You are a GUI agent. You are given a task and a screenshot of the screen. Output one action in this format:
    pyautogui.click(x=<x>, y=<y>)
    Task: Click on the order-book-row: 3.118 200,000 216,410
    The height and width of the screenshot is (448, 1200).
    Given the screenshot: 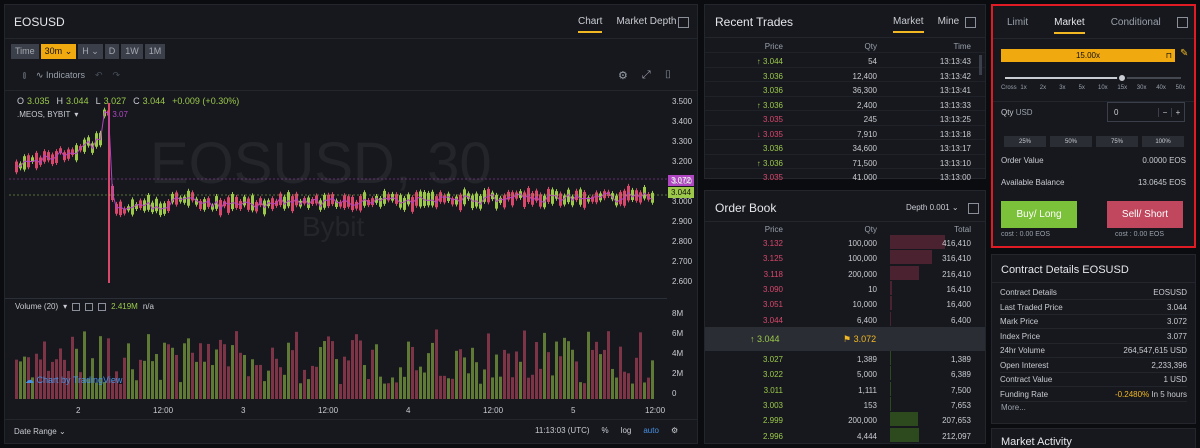 What is the action you would take?
    pyautogui.click(x=845, y=273)
    